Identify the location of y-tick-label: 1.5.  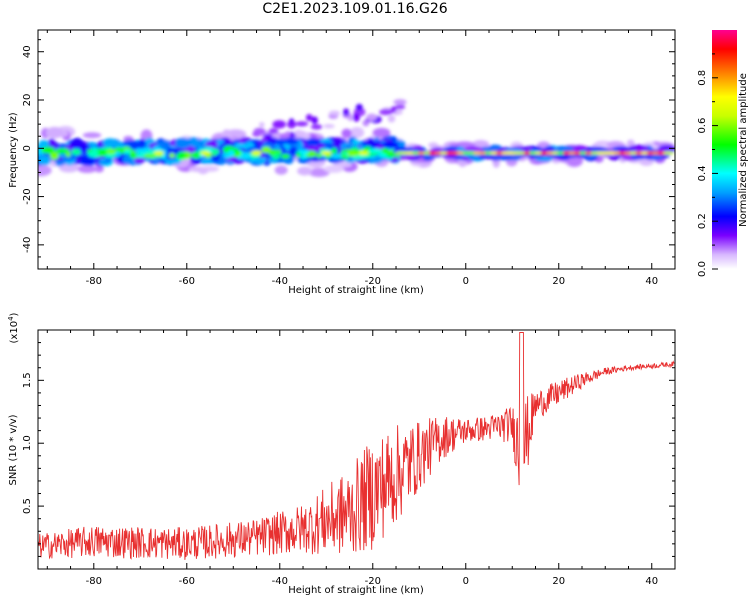
(27, 380).